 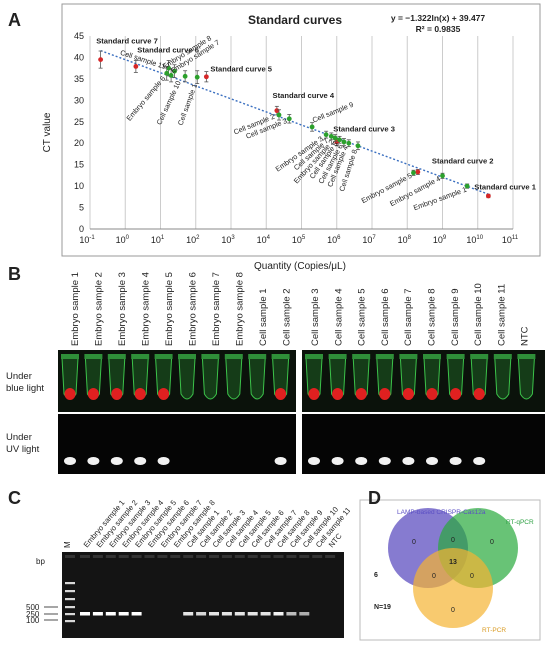 What do you see at coordinates (81, 229) in the screenshot?
I see `y-tick-label: 0` at bounding box center [81, 229].